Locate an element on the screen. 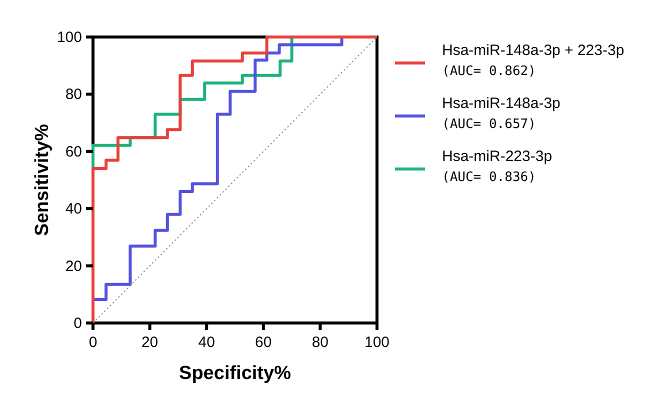  y-tick-label: 0 is located at coordinates (78, 323).